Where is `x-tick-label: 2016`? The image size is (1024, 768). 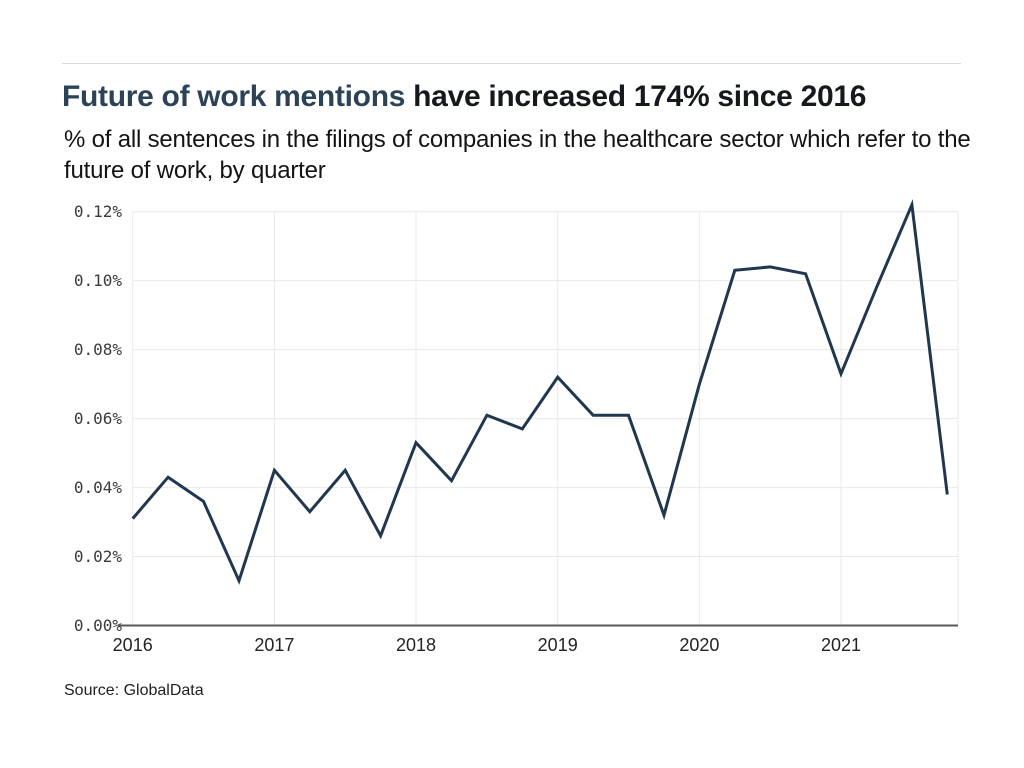 x-tick-label: 2016 is located at coordinates (133, 645).